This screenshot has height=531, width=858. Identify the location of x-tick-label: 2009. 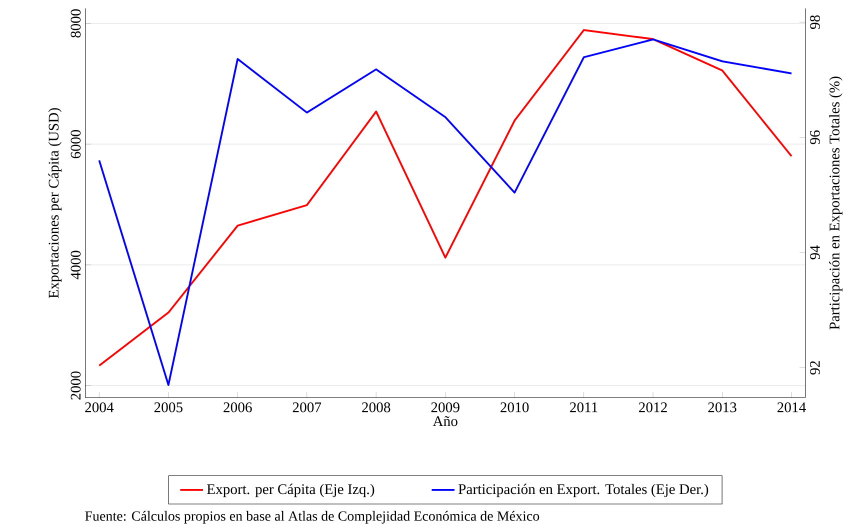
(445, 407).